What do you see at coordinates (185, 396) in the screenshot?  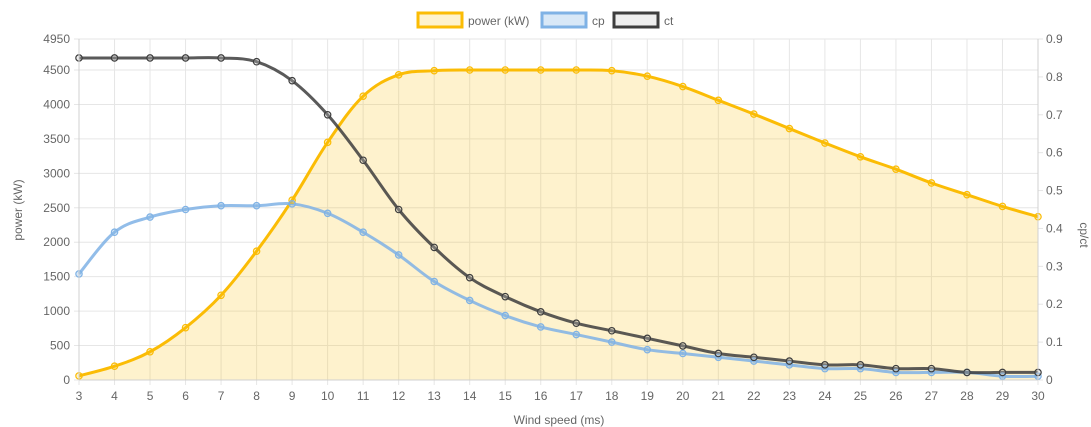 I see `x-tick-label: 6` at bounding box center [185, 396].